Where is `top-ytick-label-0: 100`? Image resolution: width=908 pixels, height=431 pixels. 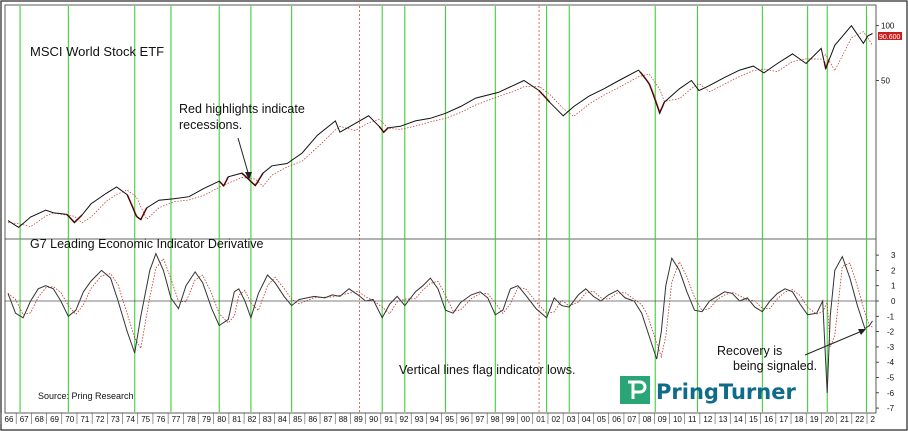 top-ytick-label-0: 100 is located at coordinates (888, 26).